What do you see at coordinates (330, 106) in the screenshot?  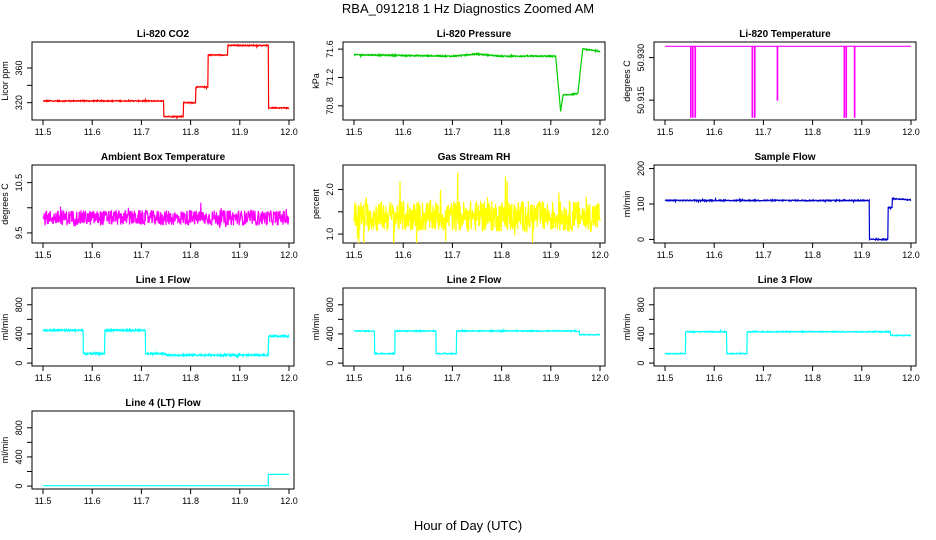 I see `y-tick-label: 70.8` at bounding box center [330, 106].